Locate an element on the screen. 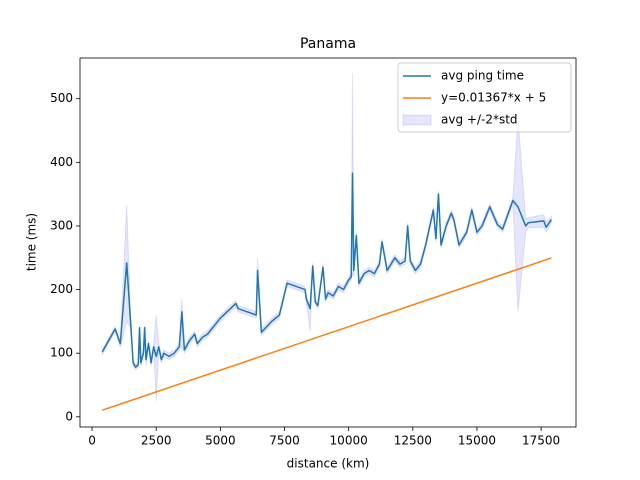 Image resolution: width=640 pixels, height=480 pixels. y-tick-label: 500 is located at coordinates (61, 98).